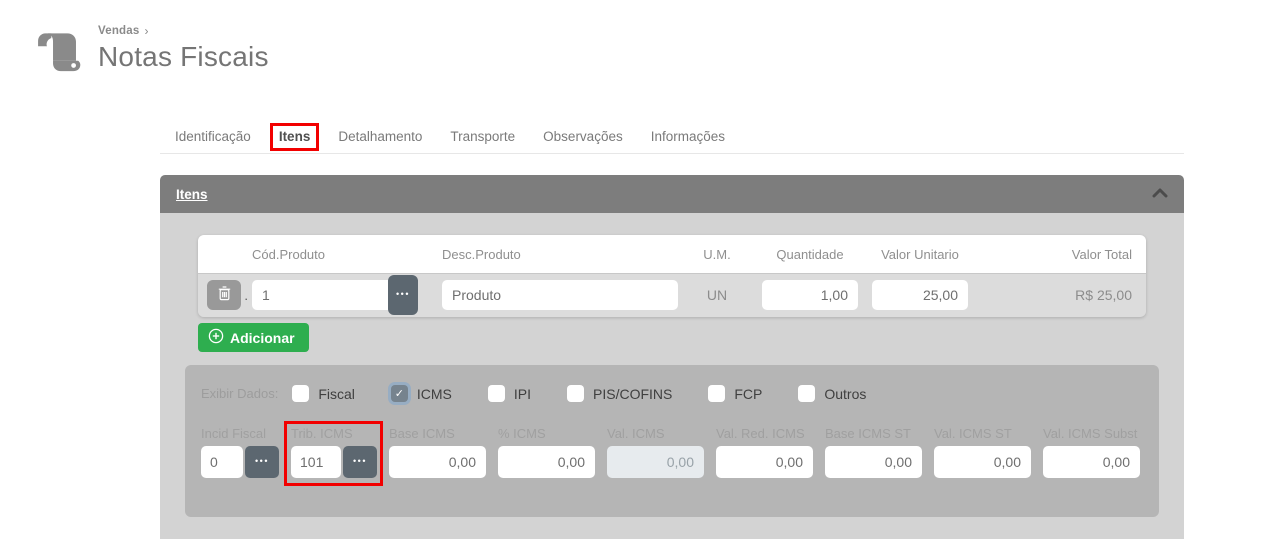 Image resolution: width=1268 pixels, height=540 pixels. What do you see at coordinates (322, 433) in the screenshot?
I see `field-label: Trib. ICMS` at bounding box center [322, 433].